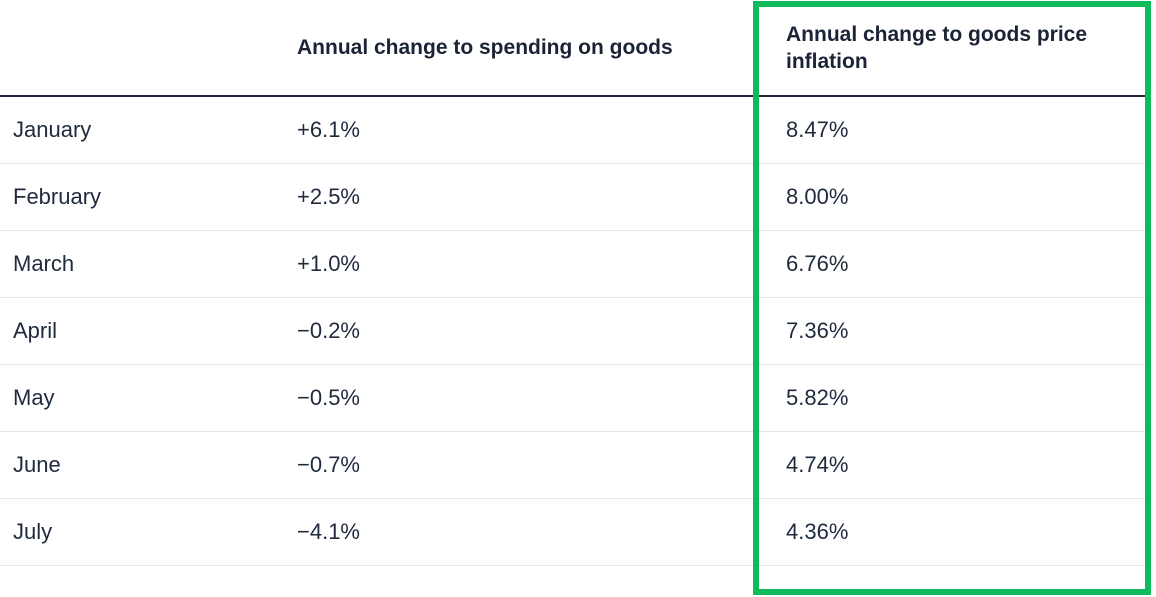 This screenshot has height=597, width=1156. Describe the element at coordinates (523, 398) in the screenshot. I see `cell-spending-change: −0.5%` at that location.